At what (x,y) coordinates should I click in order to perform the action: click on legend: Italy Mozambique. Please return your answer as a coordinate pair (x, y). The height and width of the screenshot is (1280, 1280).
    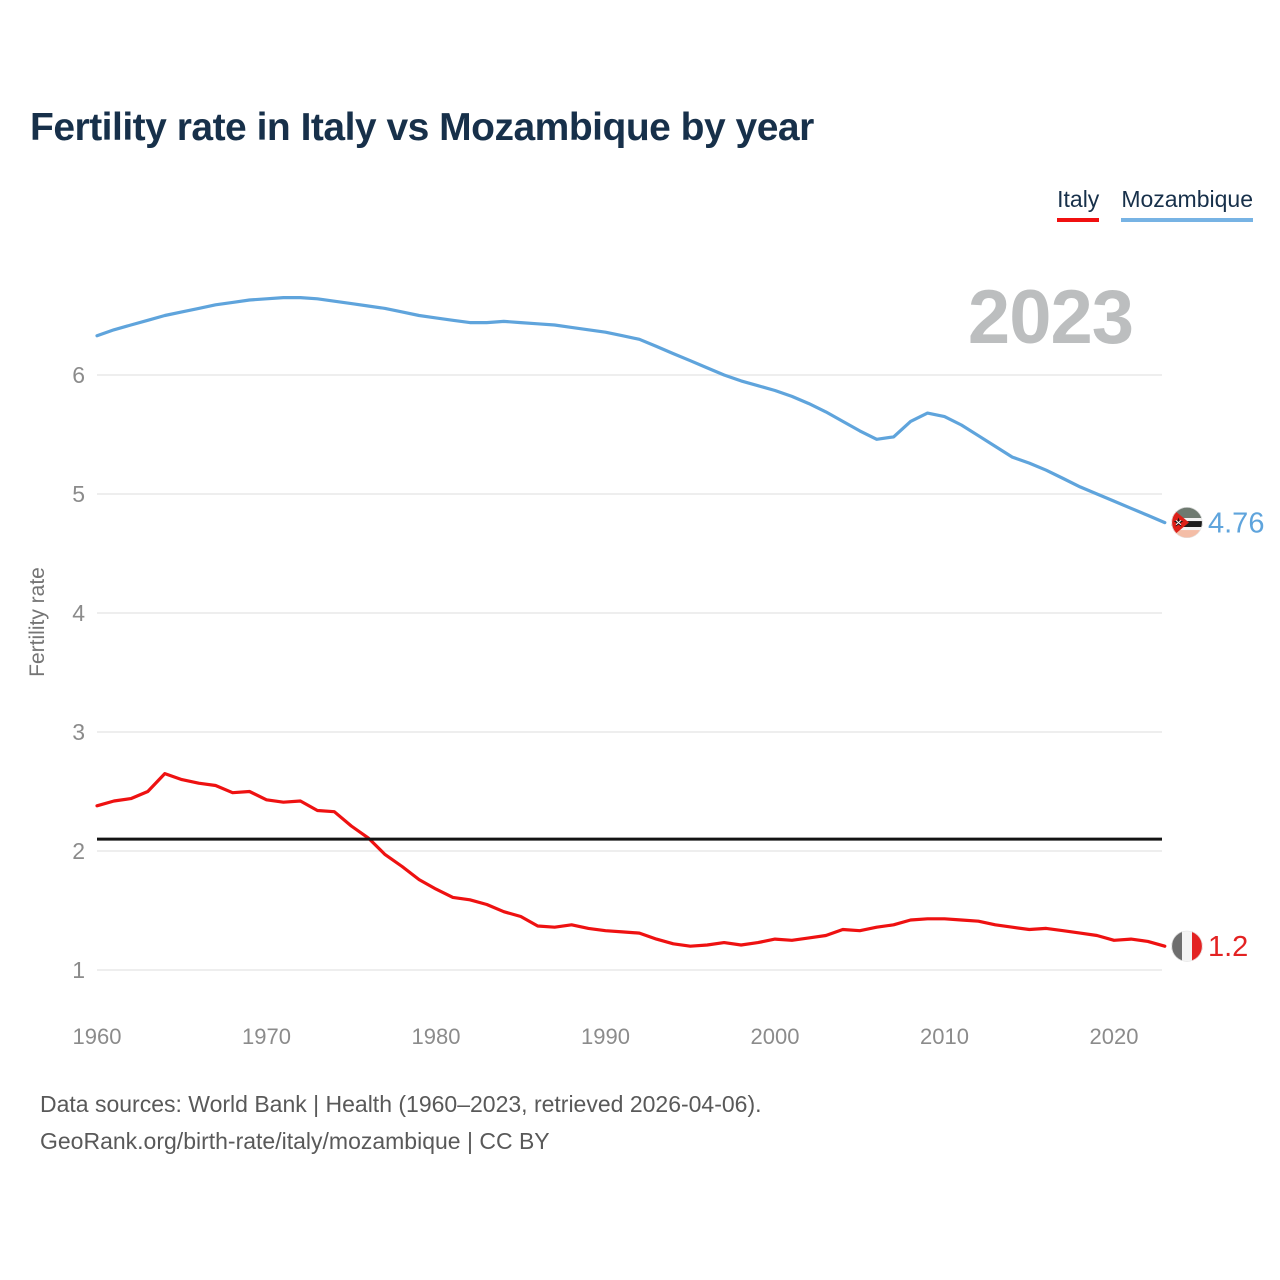
    Looking at the image, I should click on (1155, 204).